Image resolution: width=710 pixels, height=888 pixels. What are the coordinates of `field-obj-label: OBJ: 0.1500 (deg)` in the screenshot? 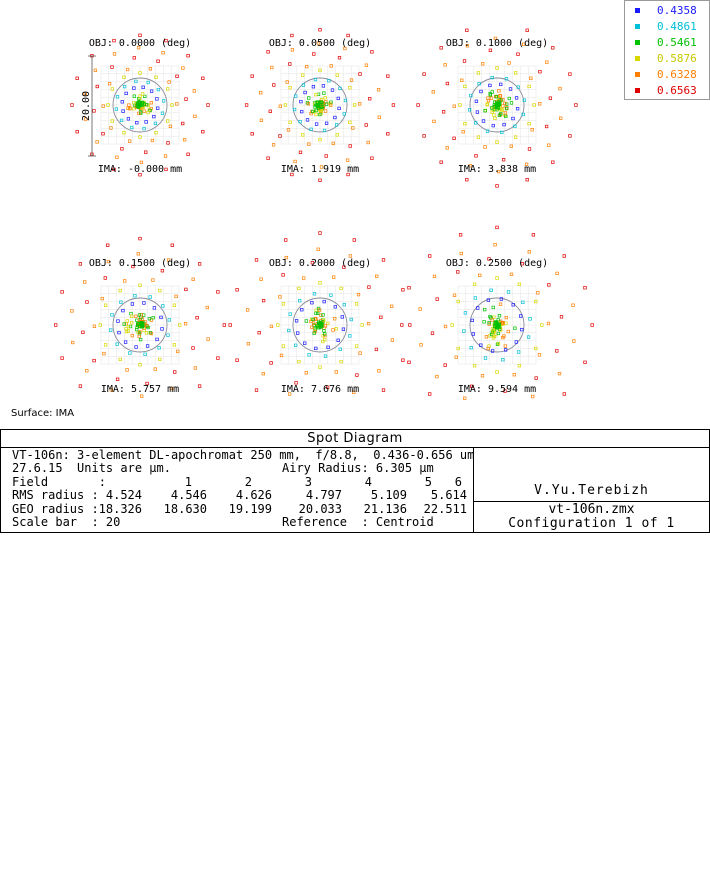 It's located at (140, 263).